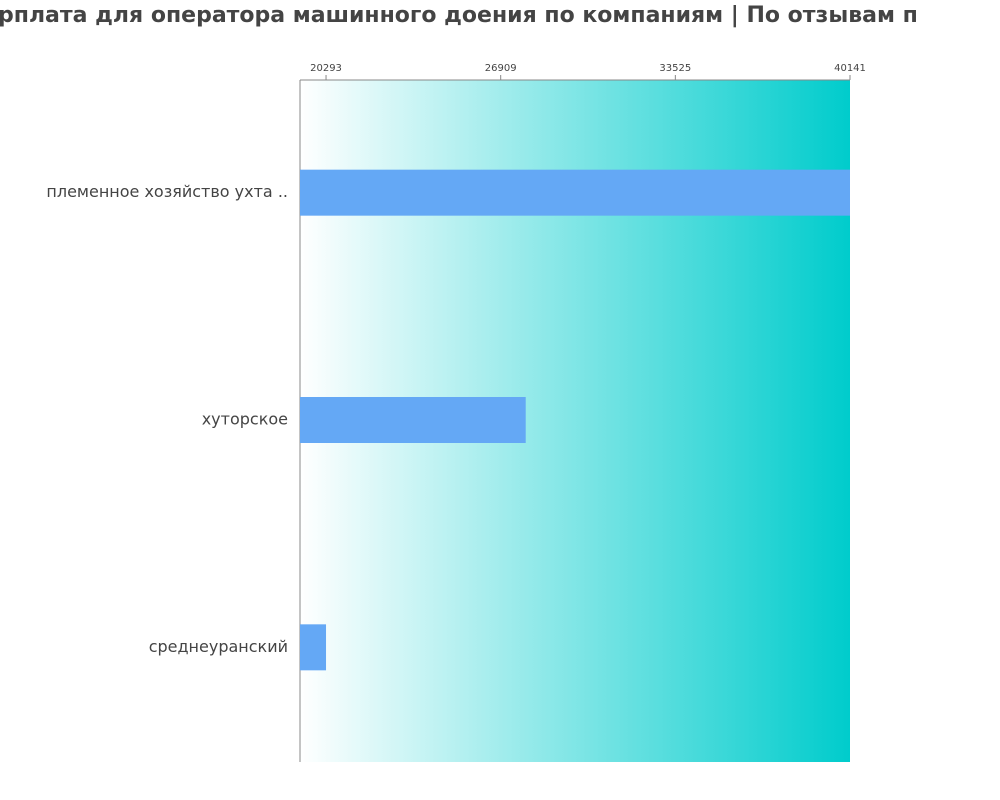 The image size is (1000, 800). What do you see at coordinates (501, 68) in the screenshot?
I see `x-tick-label: 26909` at bounding box center [501, 68].